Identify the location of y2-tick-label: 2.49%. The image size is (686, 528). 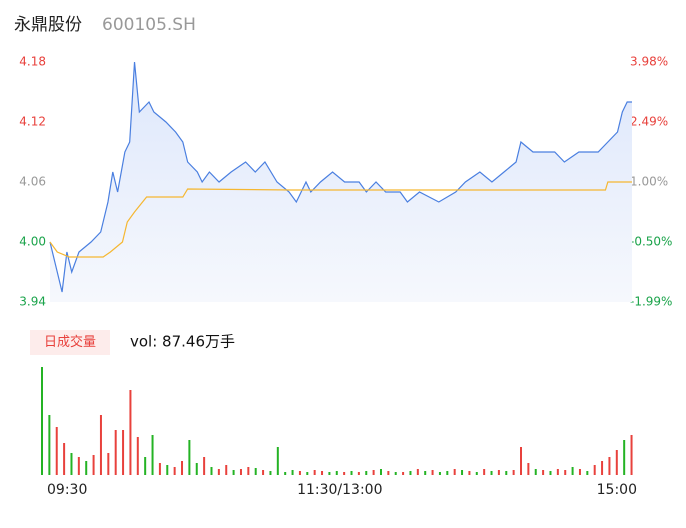
(649, 121).